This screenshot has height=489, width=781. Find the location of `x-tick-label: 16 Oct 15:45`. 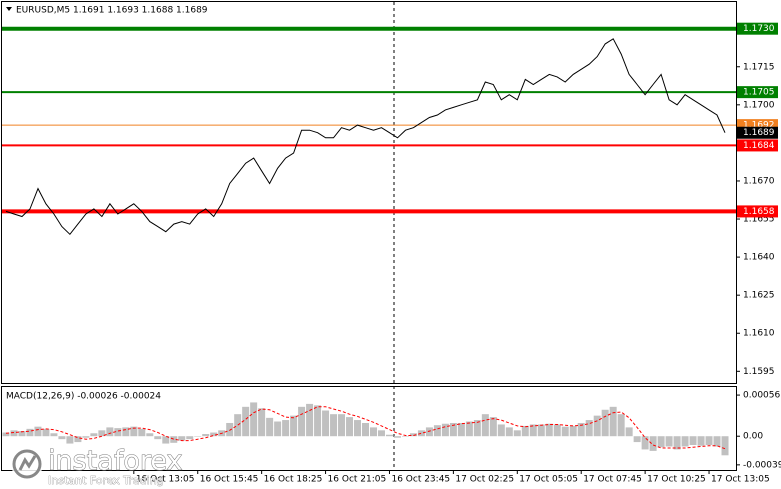

x-tick-label: 16 Oct 15:45 is located at coordinates (229, 480).